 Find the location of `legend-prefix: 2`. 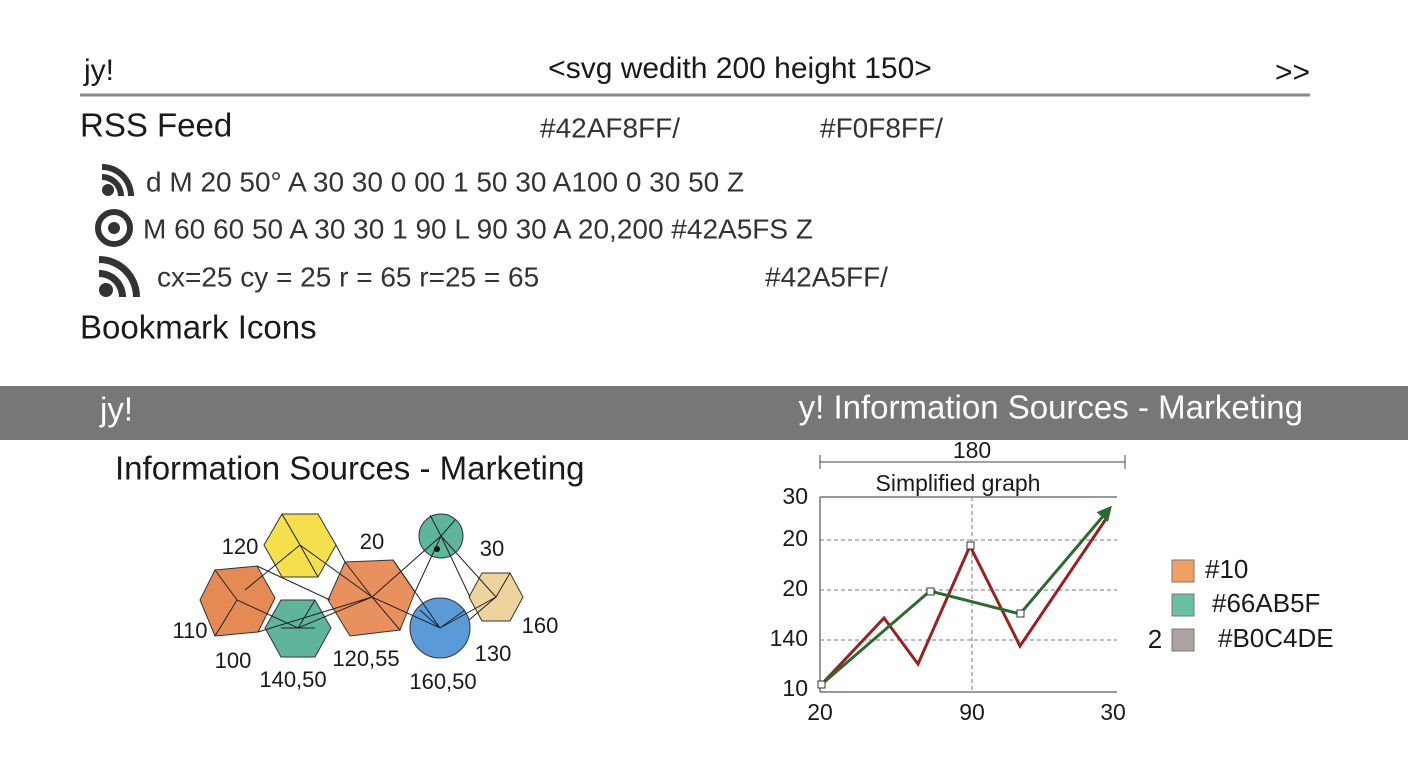

legend-prefix: 2 is located at coordinates (1155, 639).